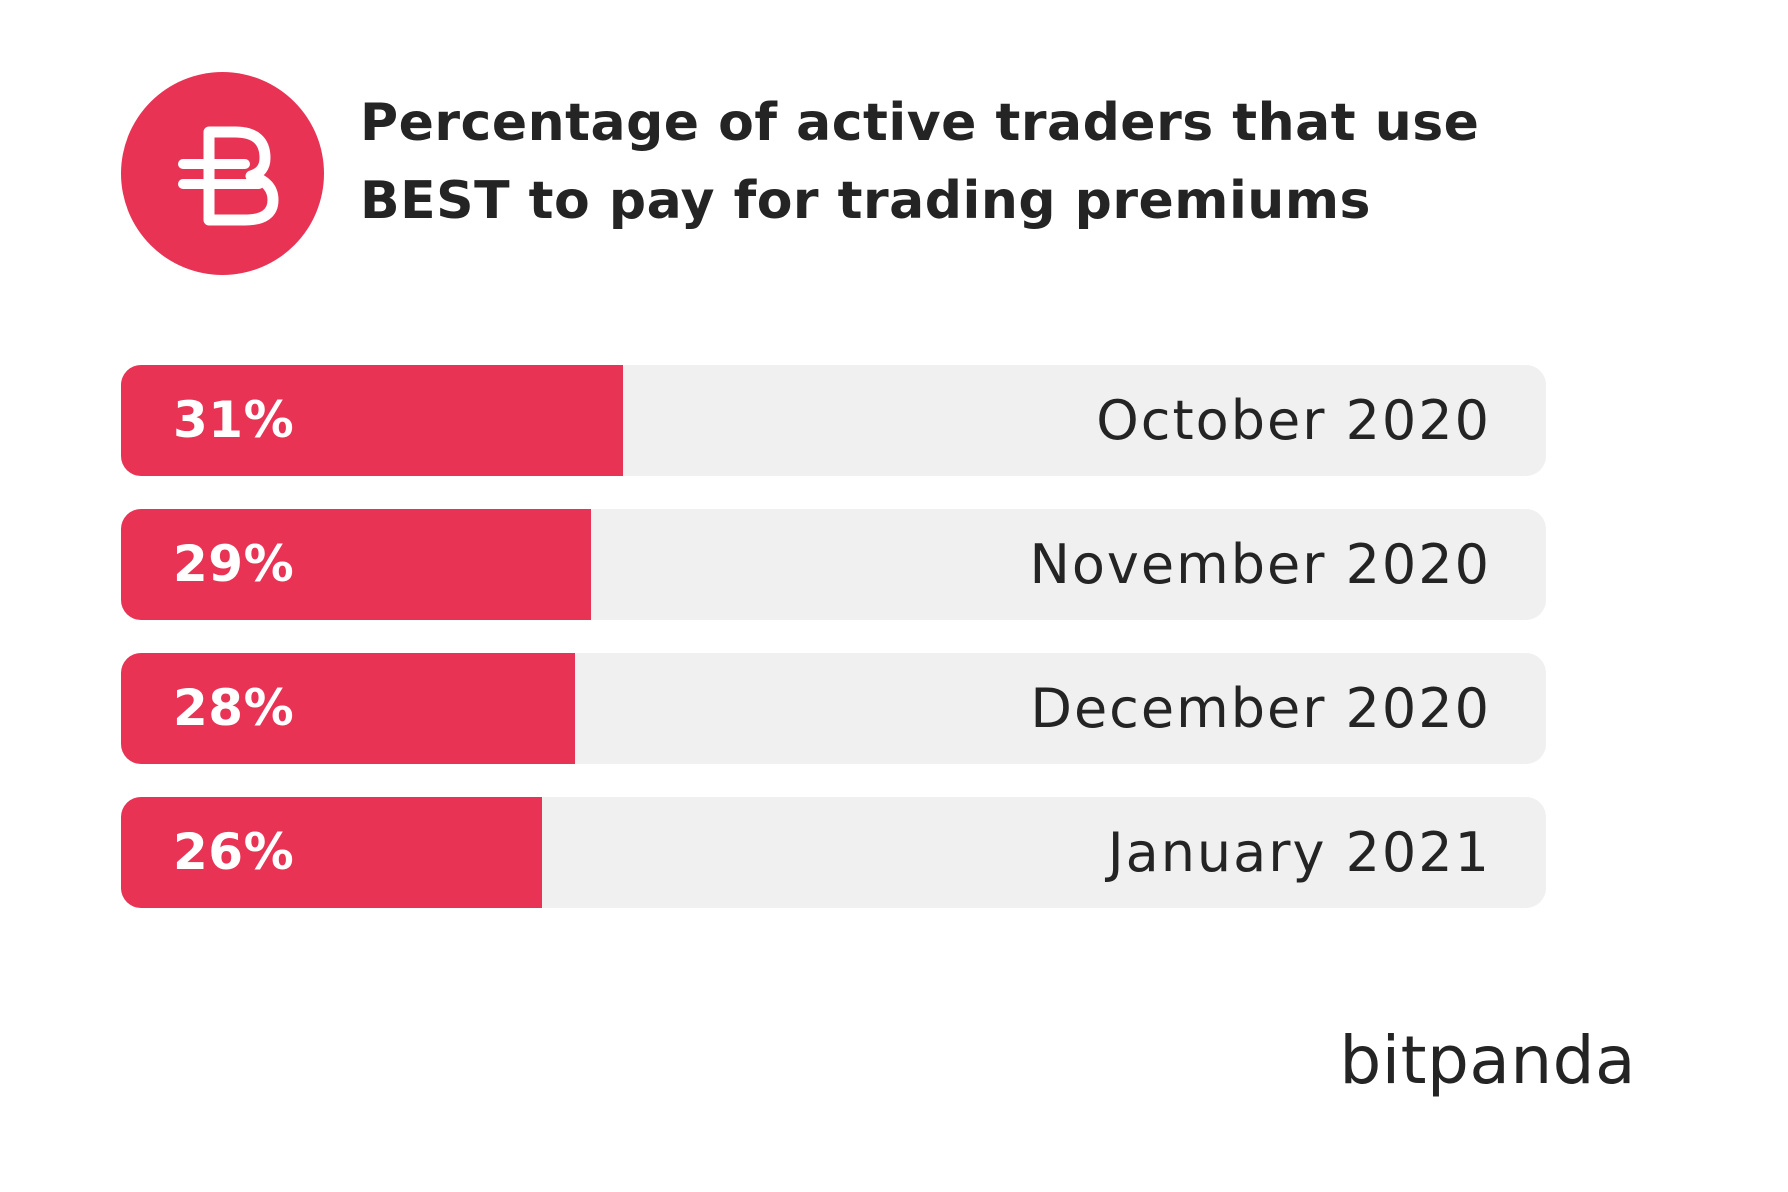 This screenshot has height=1192, width=1788. What do you see at coordinates (1293, 420) in the screenshot?
I see `bar-category-label: October 2020` at bounding box center [1293, 420].